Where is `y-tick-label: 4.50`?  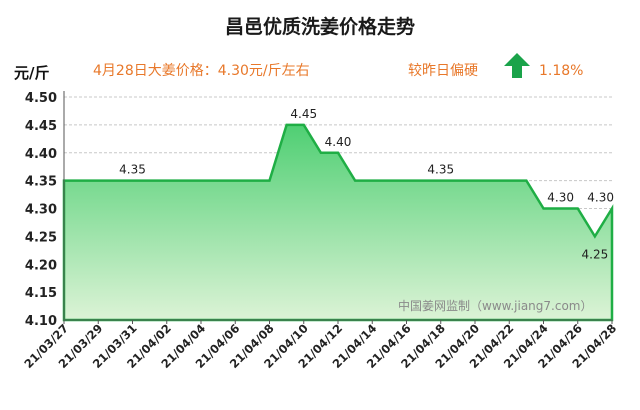
y-tick-label: 4.50 is located at coordinates (41, 98).